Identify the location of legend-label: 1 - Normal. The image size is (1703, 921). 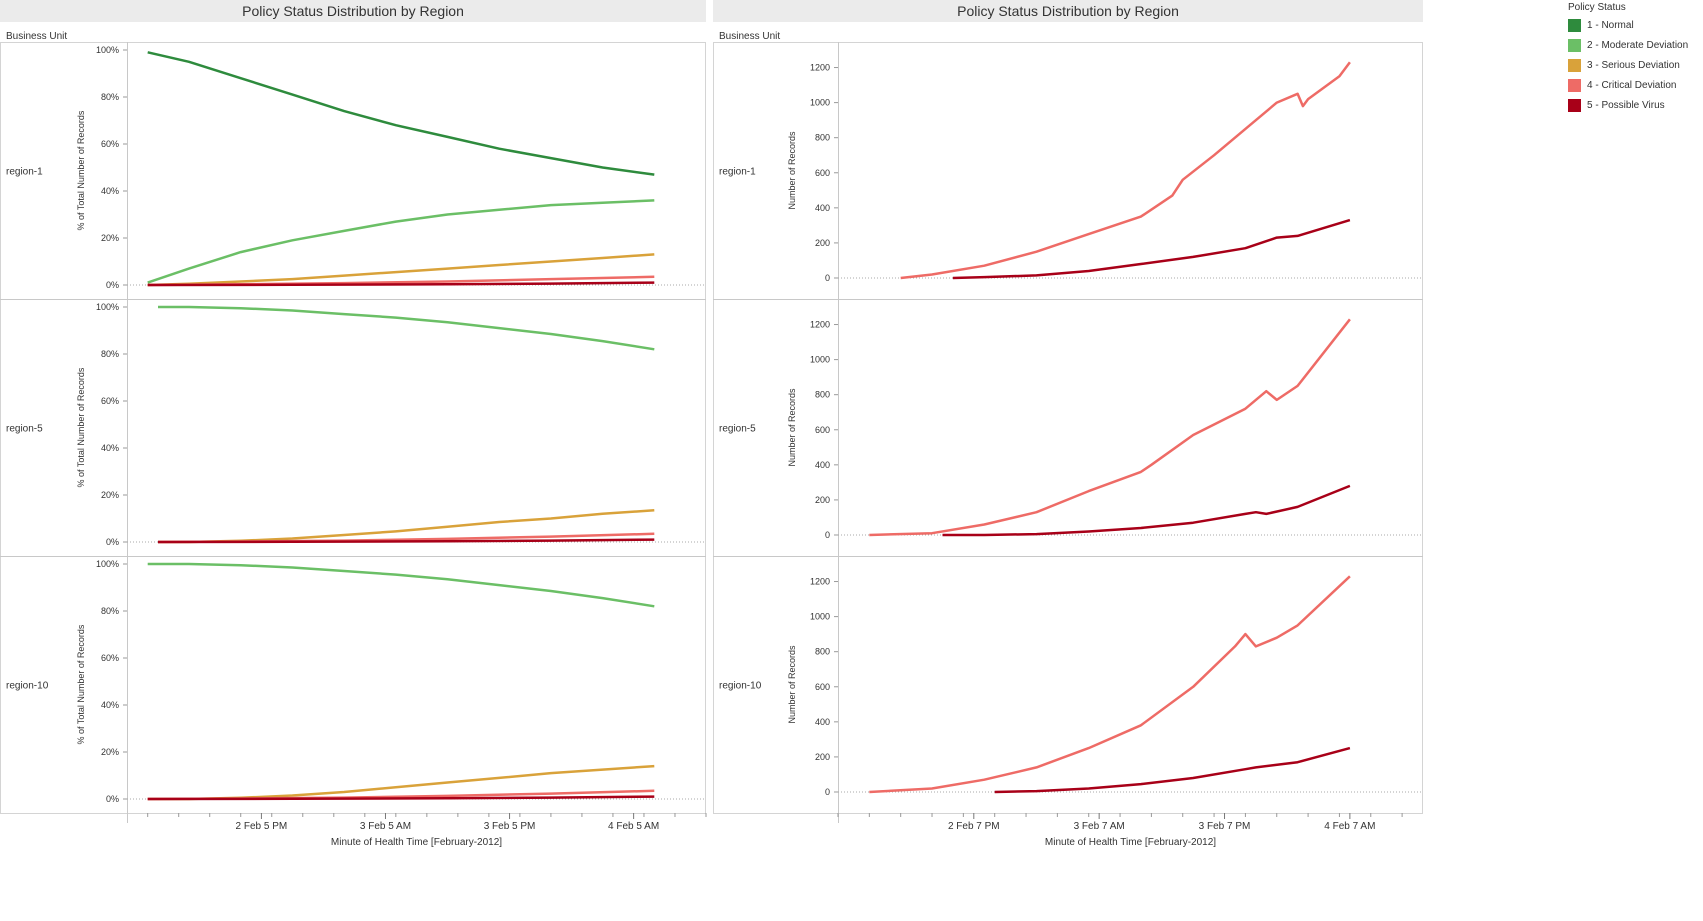
(1610, 25).